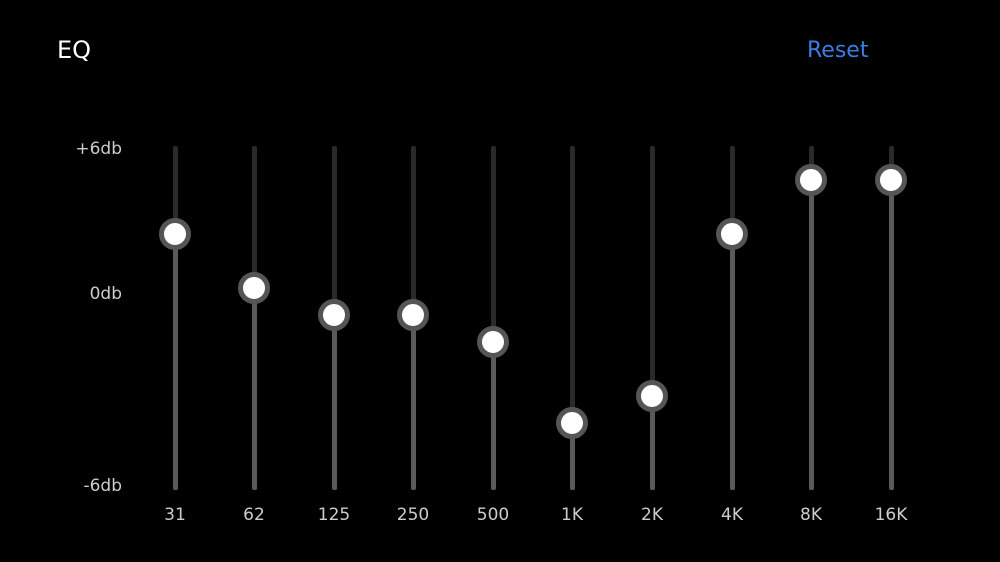 The image size is (1000, 562). I want to click on scale-min-label: -6db, so click(102, 486).